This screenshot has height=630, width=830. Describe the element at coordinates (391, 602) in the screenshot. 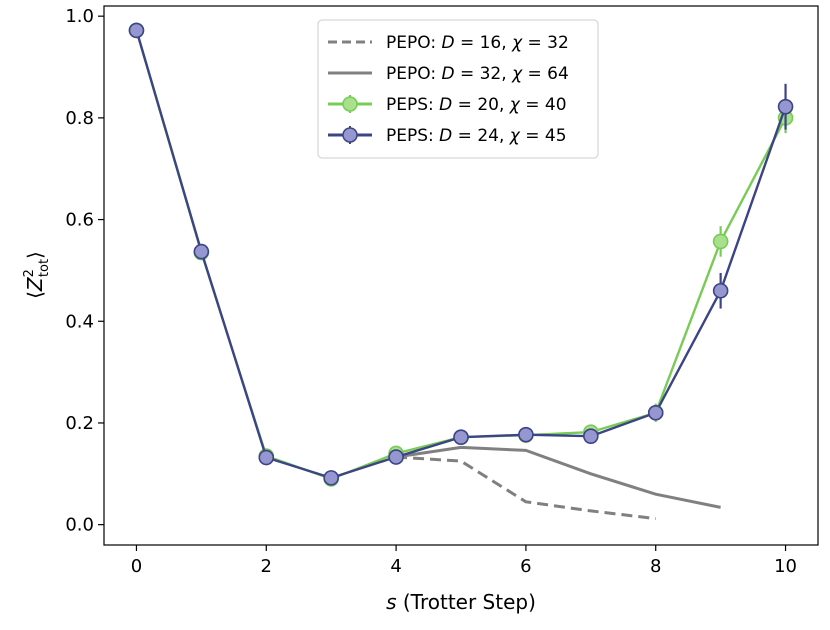

I see `x-axis-label-var: s` at that location.